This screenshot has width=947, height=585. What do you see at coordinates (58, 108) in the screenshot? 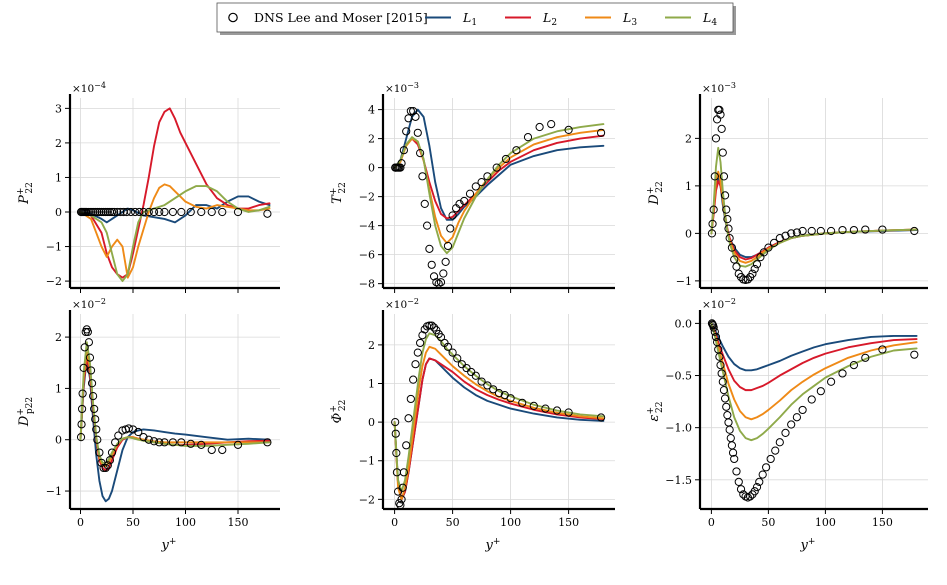
I see `y-tick-label: 3` at bounding box center [58, 108].